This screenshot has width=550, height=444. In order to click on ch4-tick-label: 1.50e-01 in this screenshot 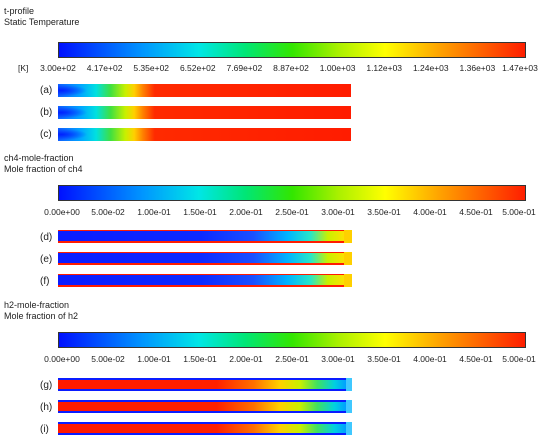, I will do `click(200, 212)`.